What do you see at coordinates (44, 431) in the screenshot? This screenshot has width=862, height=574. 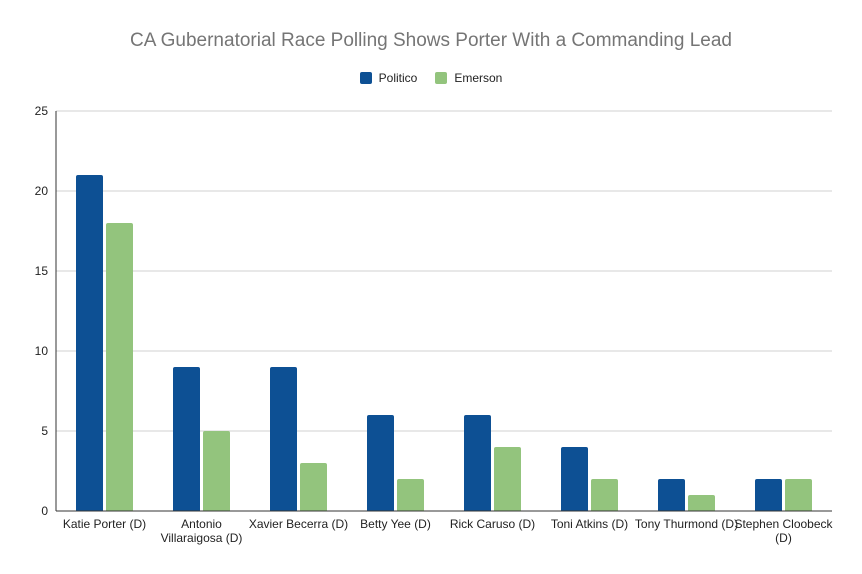 I see `y-tick-label: 5` at bounding box center [44, 431].